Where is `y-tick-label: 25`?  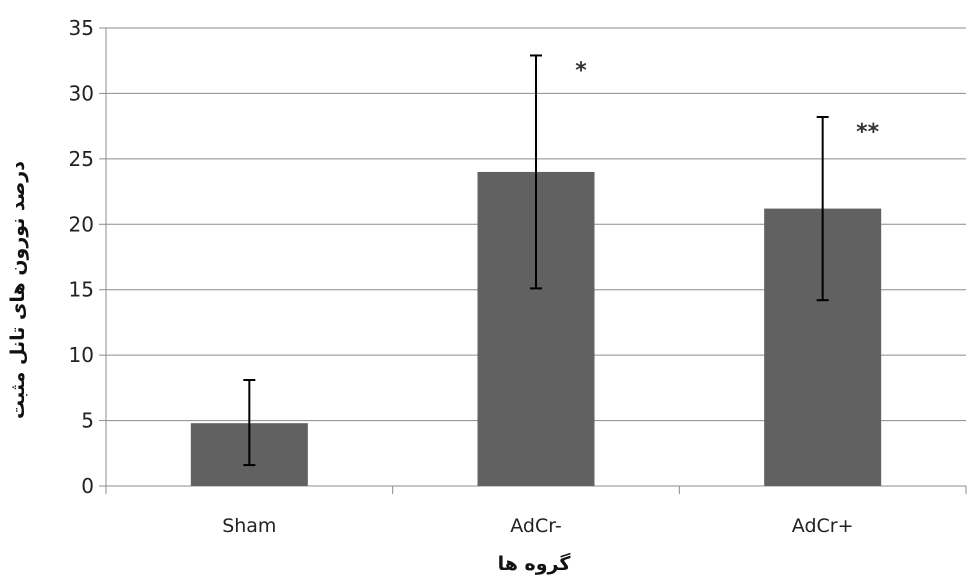
y-tick-label: 25 is located at coordinates (81, 159).